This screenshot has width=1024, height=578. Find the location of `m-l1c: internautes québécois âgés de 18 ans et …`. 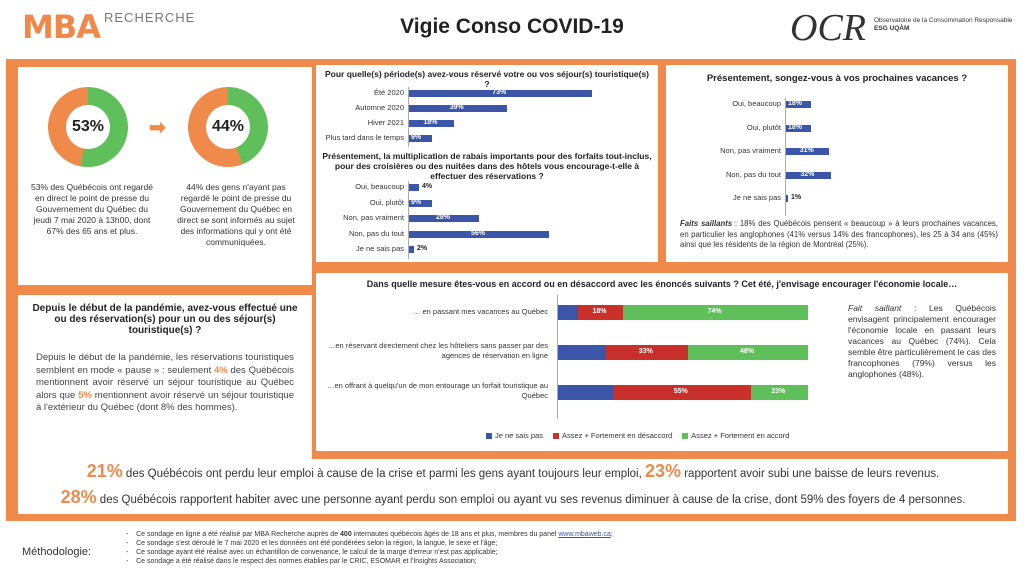

m-l1c: internautes québécois âgés de 18 ans et … is located at coordinates (455, 534).